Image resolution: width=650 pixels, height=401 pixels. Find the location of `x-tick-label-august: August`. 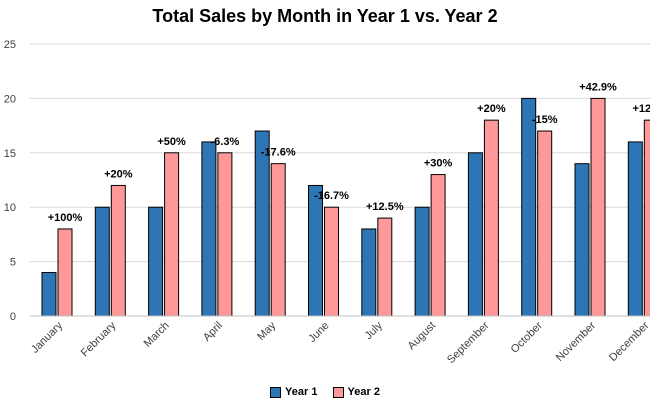

x-tick-label-august: August is located at coordinates (422, 336).